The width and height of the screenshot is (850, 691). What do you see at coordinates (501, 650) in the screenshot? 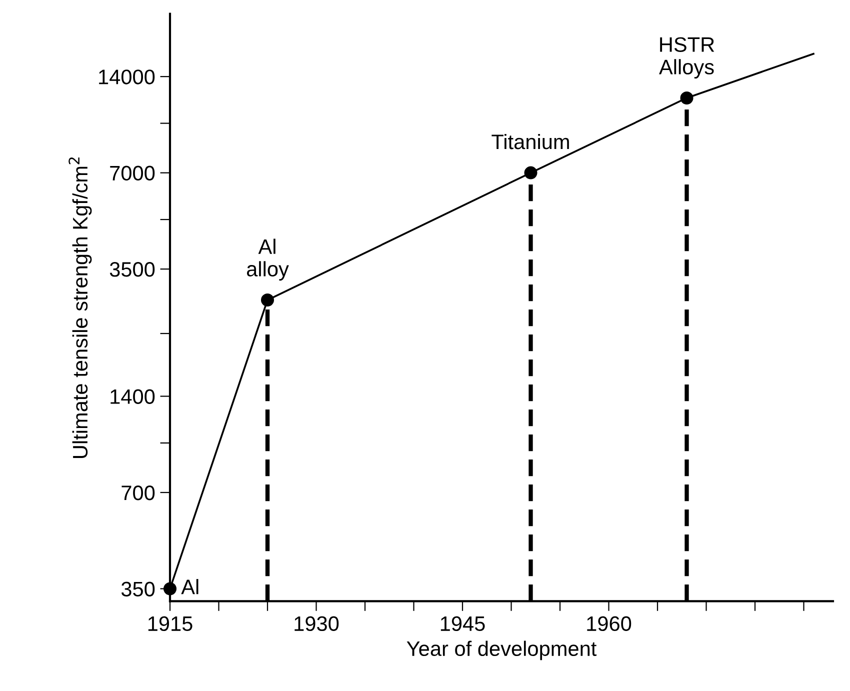
I see `x-axis-title: Year of development` at bounding box center [501, 650].